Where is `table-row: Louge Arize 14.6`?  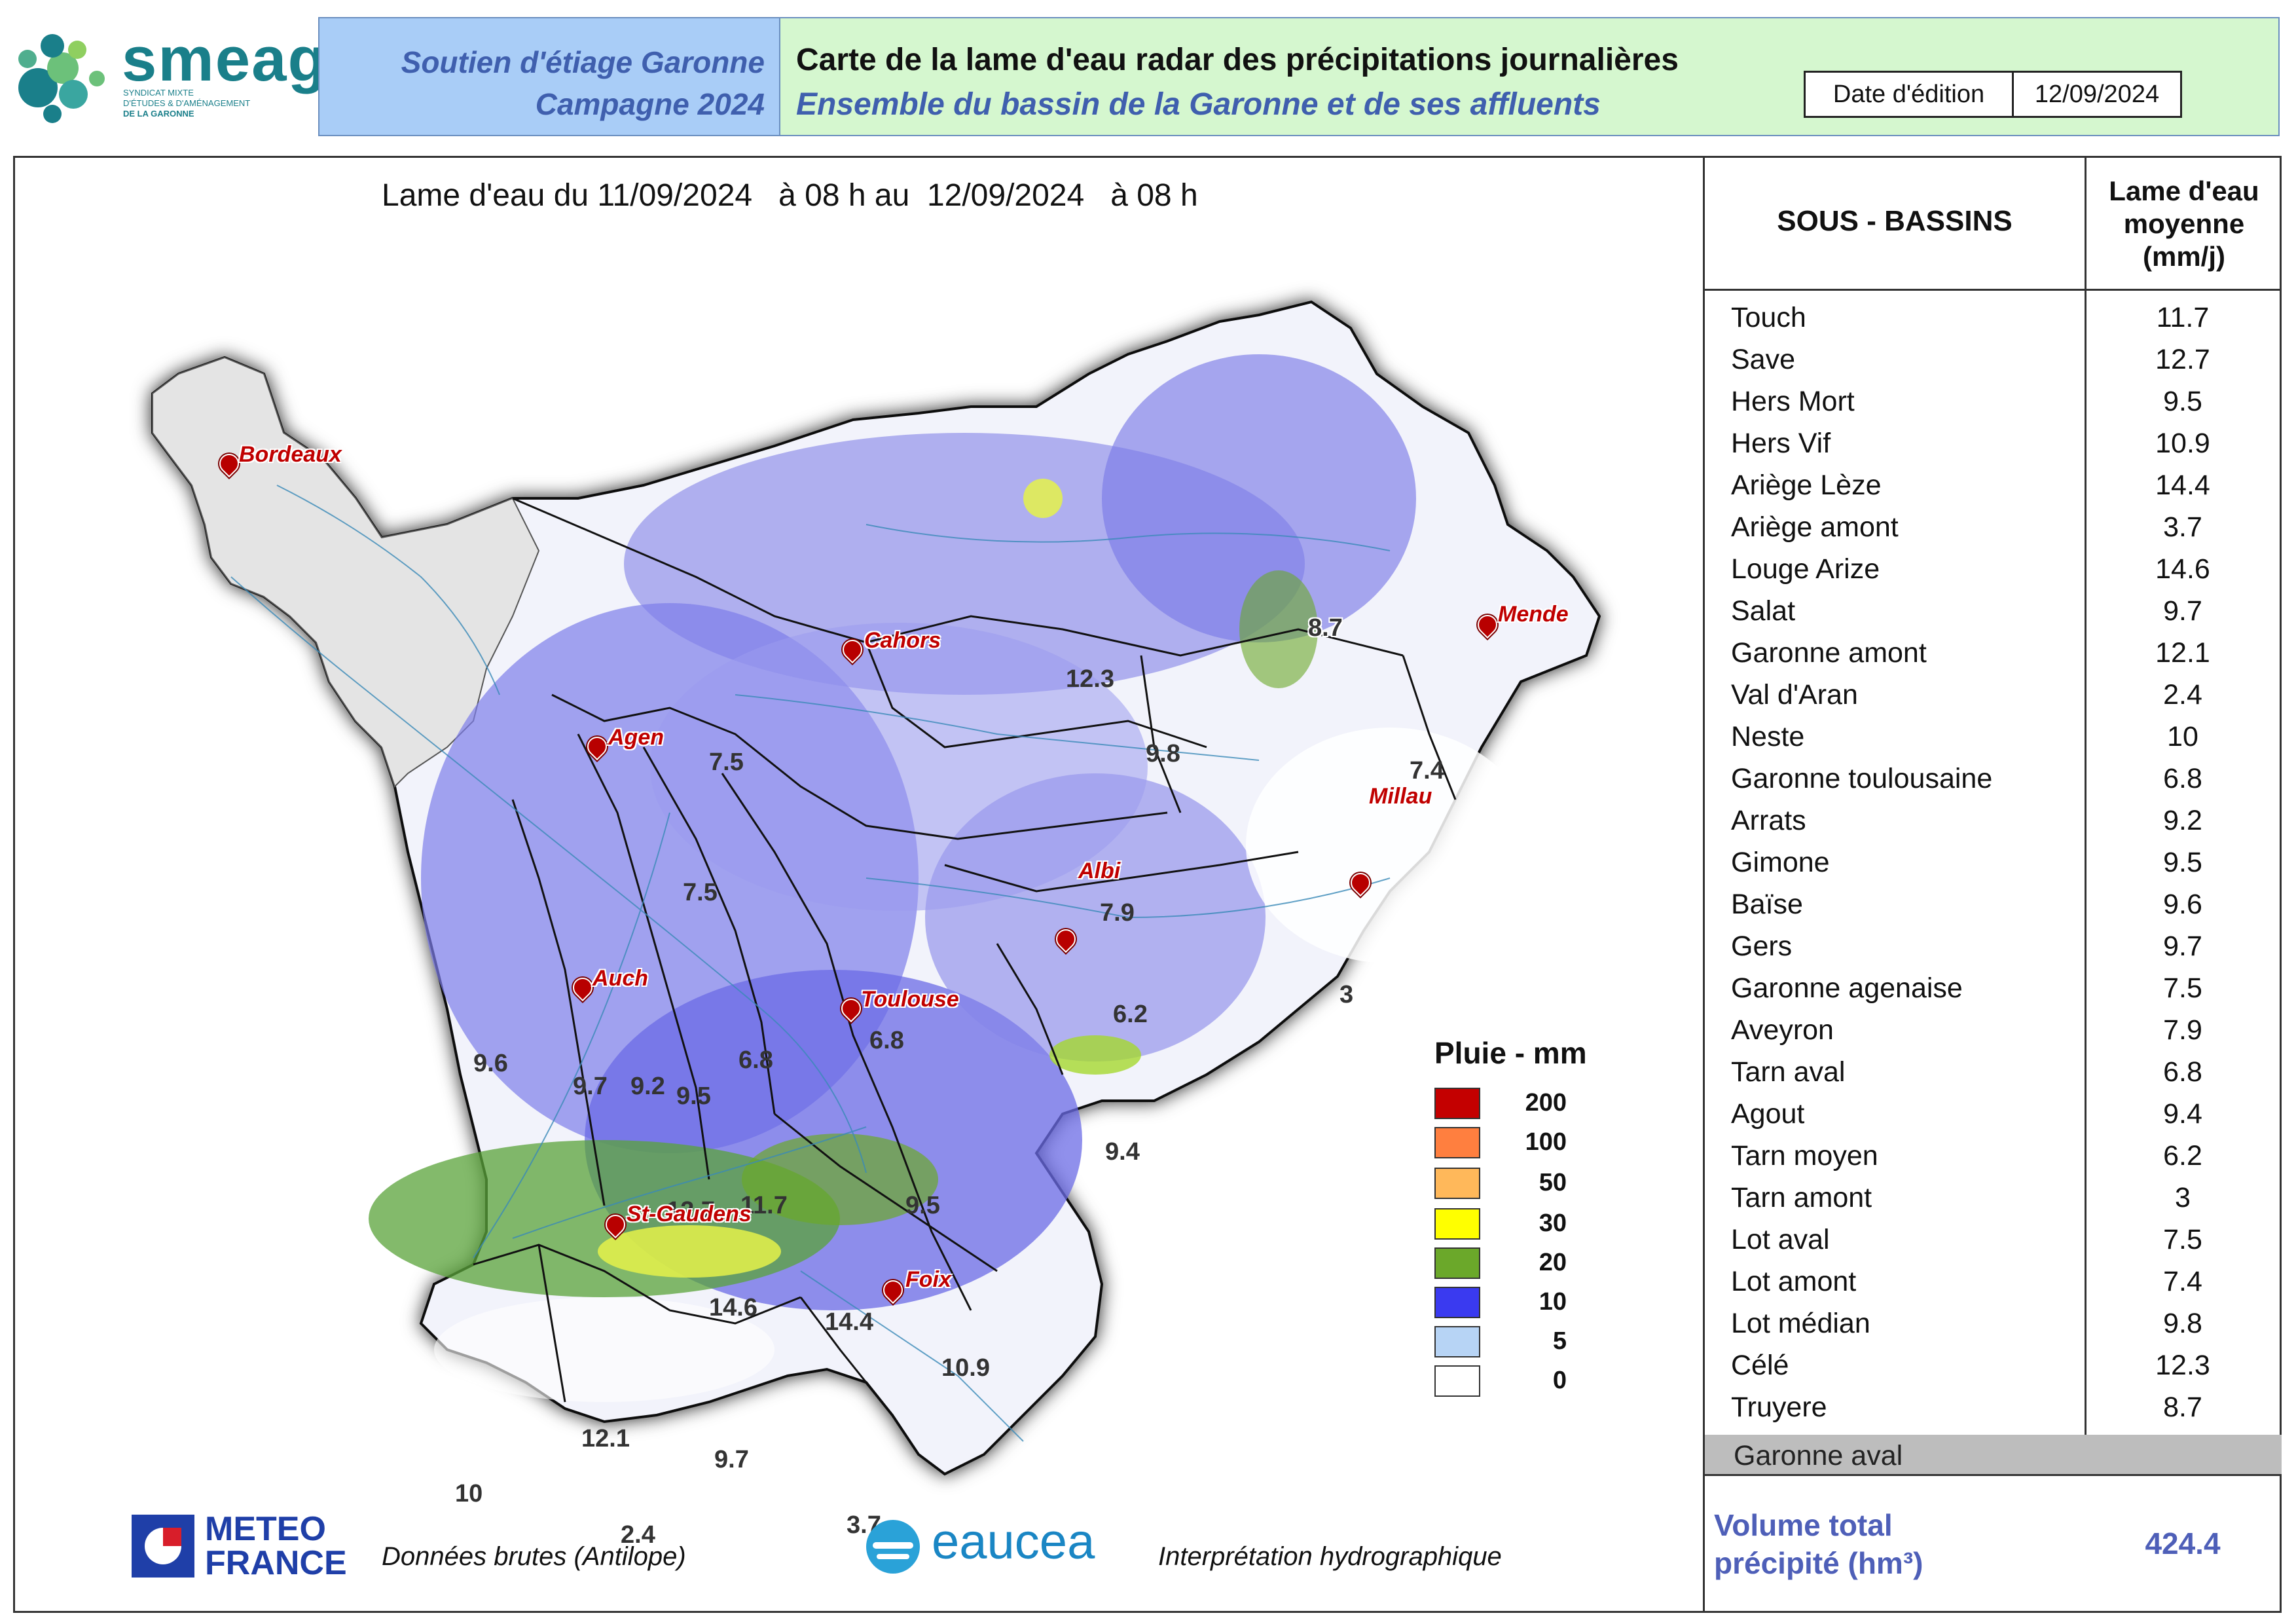 table-row: Louge Arize 14.6 is located at coordinates (1993, 569).